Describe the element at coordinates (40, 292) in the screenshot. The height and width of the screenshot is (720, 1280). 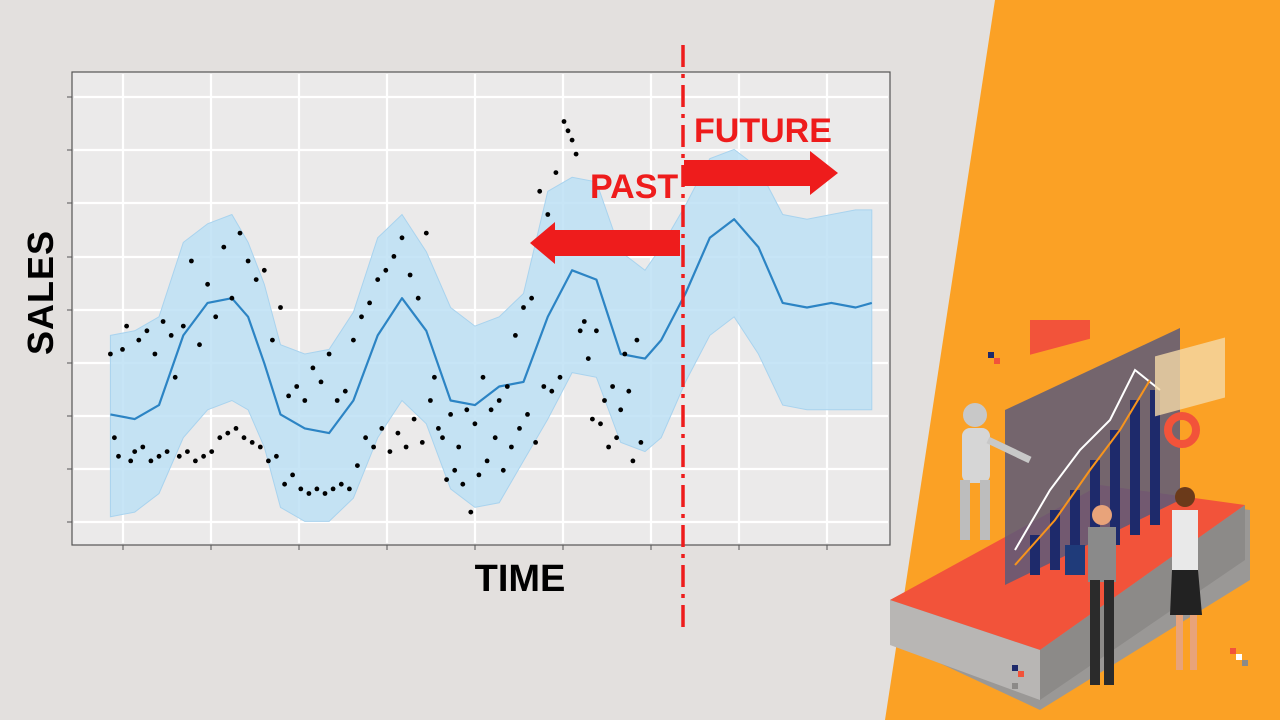
I see `y-axis-label: SALES` at that location.